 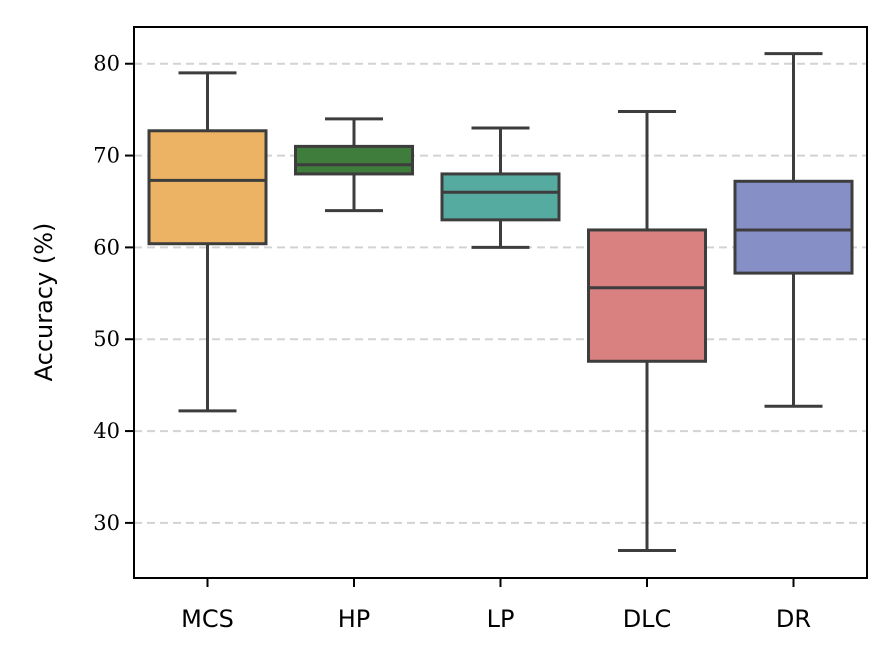 What do you see at coordinates (106, 247) in the screenshot?
I see `y-tick-label-60: 60` at bounding box center [106, 247].